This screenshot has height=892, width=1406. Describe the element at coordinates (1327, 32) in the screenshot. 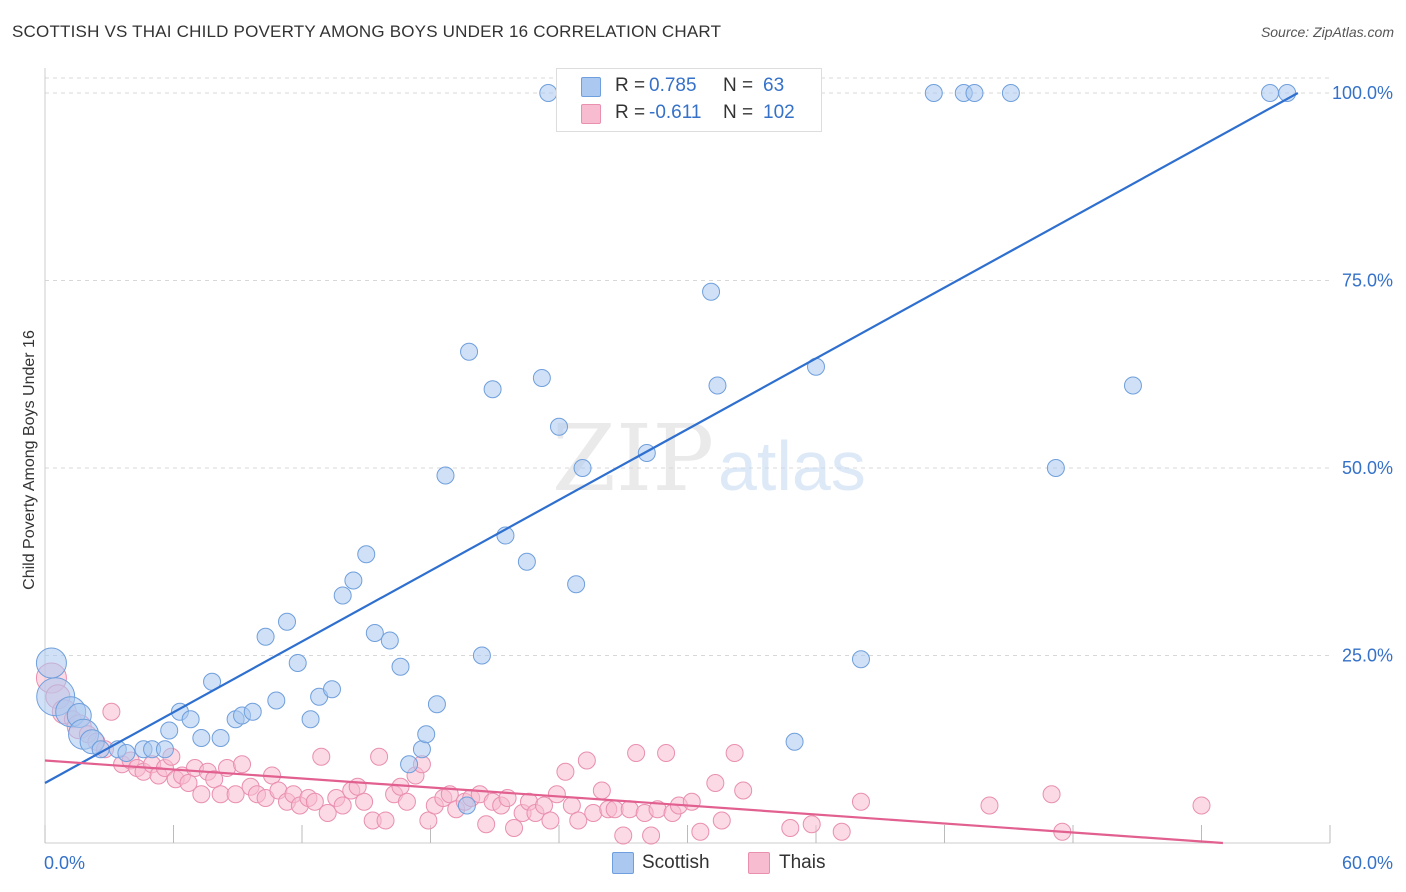

I see `chart-source: Source: ZipAtlas.com` at that location.